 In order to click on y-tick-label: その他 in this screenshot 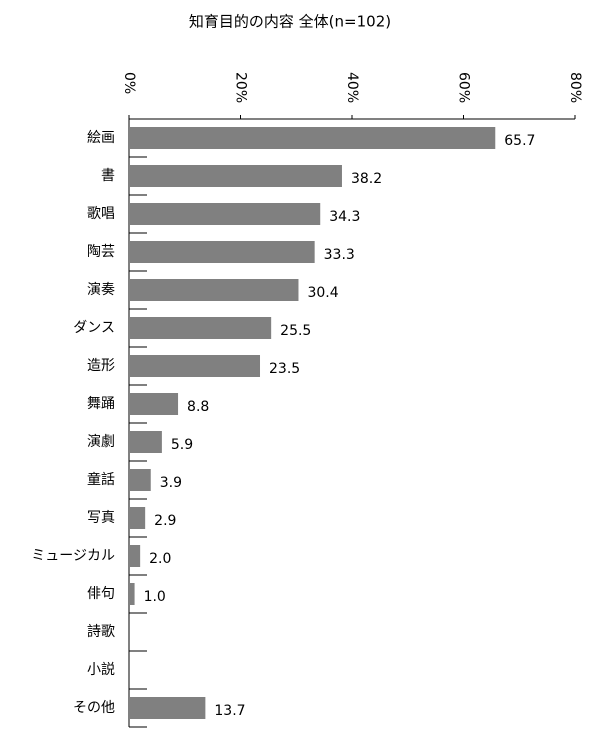, I will do `click(94, 708)`.